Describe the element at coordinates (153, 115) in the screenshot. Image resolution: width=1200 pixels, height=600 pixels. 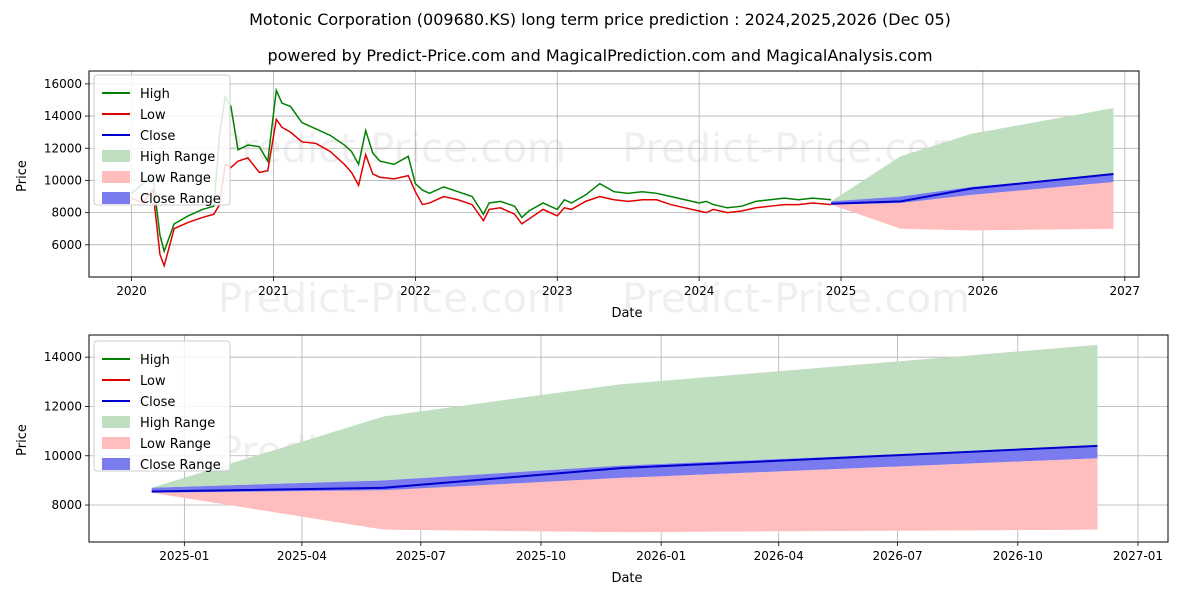
I see `top-legend-low-label: Low` at that location.